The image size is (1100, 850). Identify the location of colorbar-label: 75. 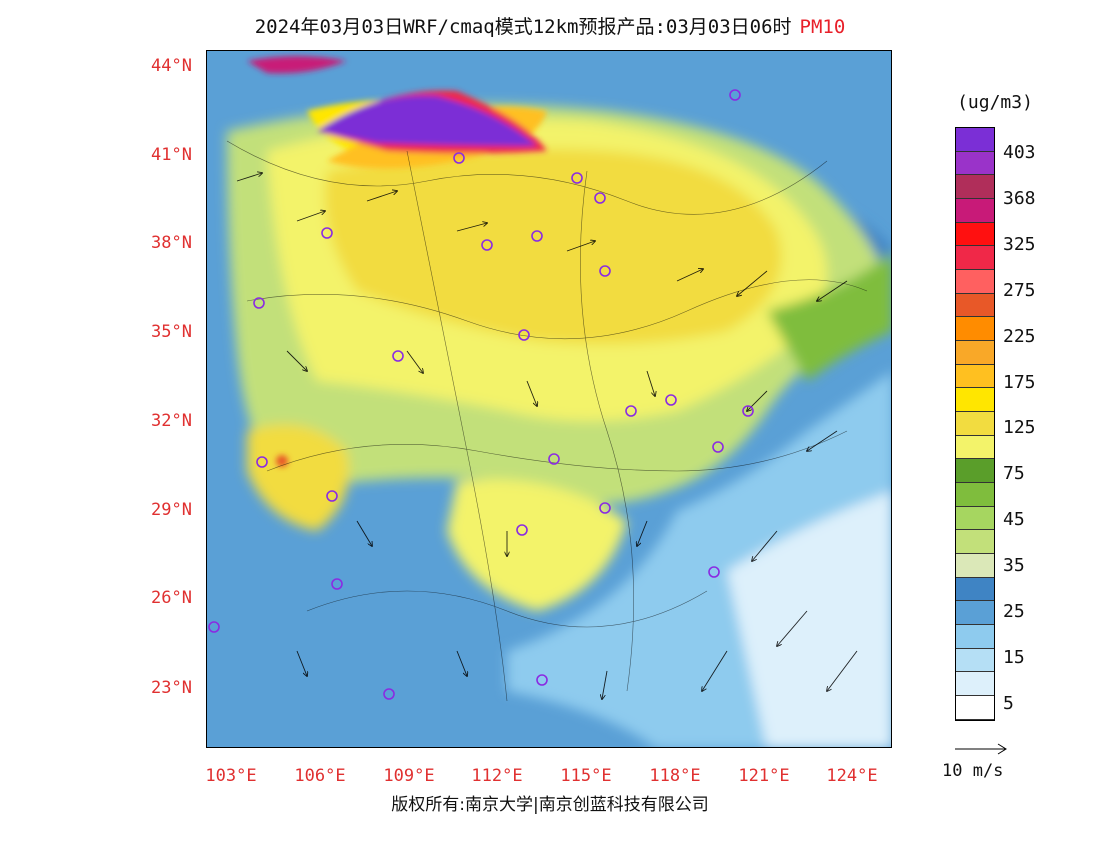
(1014, 474).